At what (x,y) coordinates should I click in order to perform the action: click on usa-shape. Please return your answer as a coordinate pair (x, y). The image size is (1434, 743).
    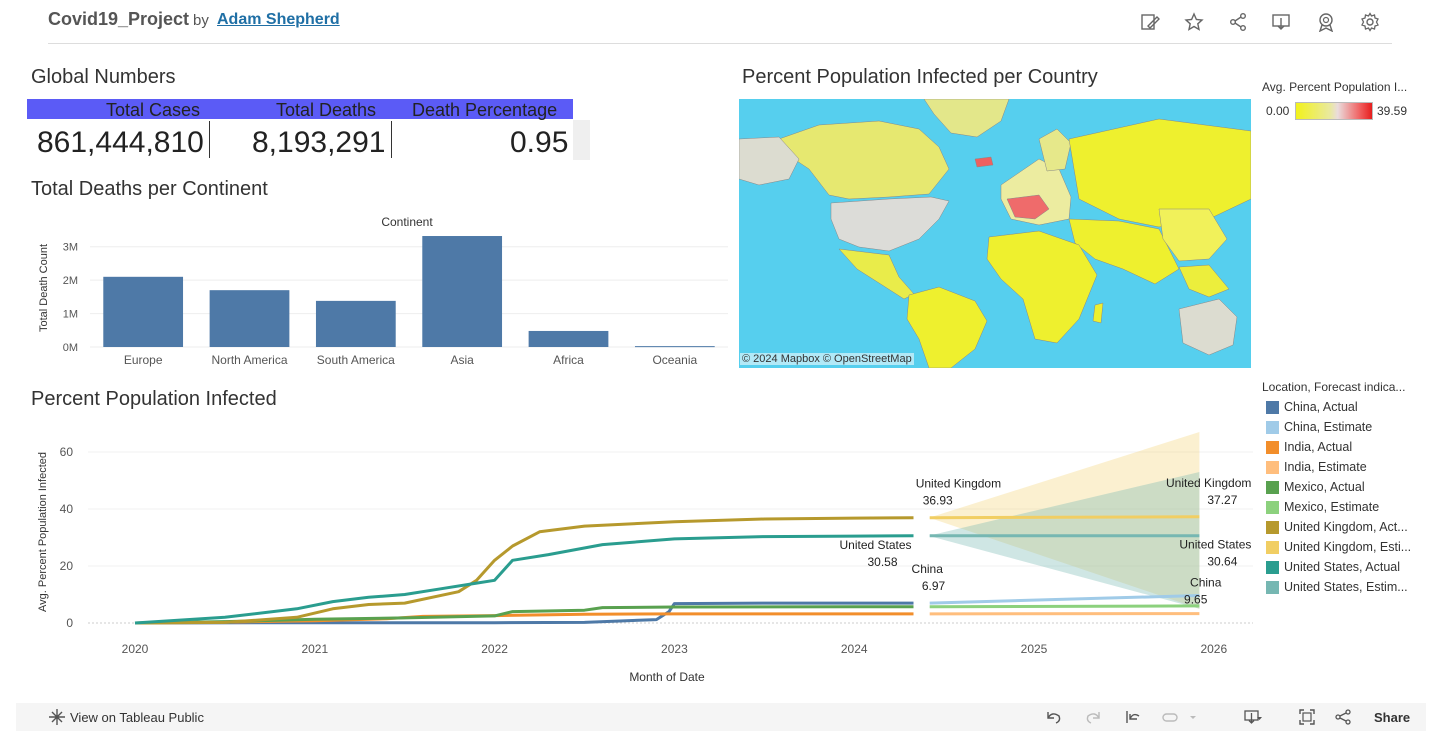
    Looking at the image, I should click on (890, 224).